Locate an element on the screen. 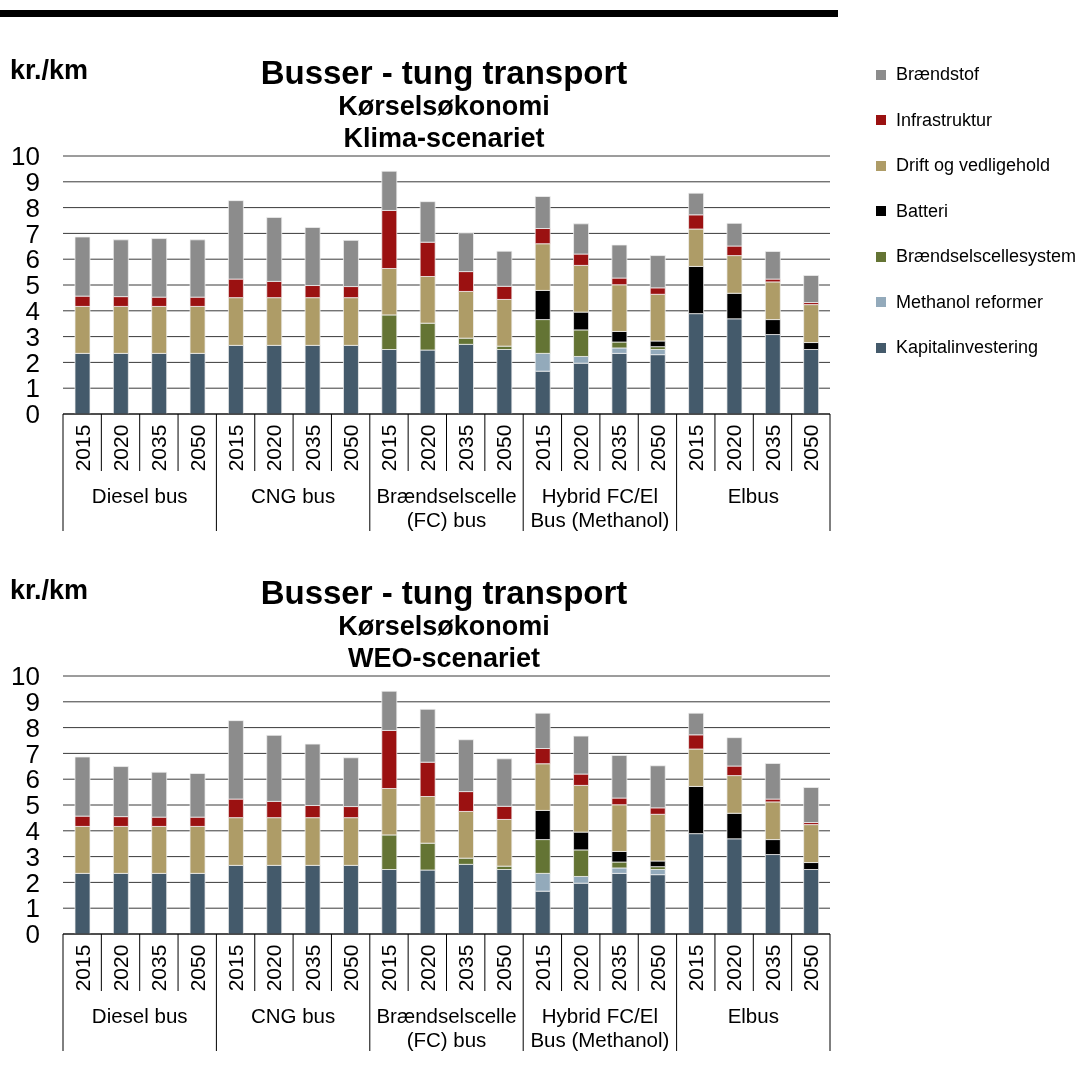 The width and height of the screenshot is (1088, 1090). legend-label: Infrastruktur is located at coordinates (944, 120).